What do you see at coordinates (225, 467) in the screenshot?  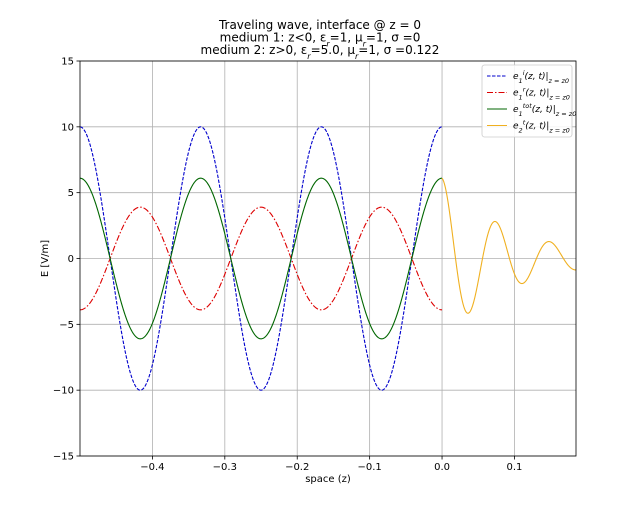 I see `x-tick-label: −0.3` at bounding box center [225, 467].